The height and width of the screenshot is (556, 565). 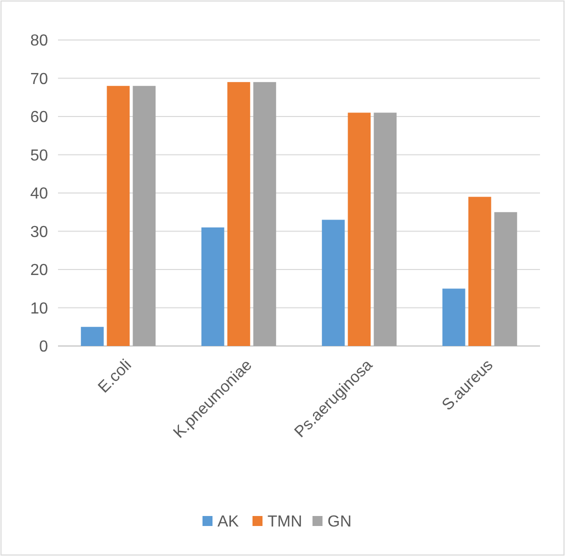 What do you see at coordinates (43, 347) in the screenshot?
I see `y-tick-label: 0` at bounding box center [43, 347].